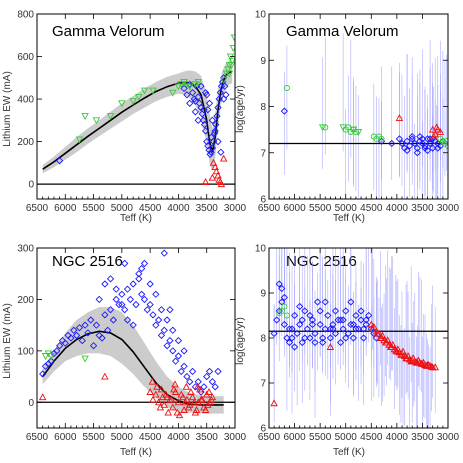  What do you see at coordinates (261, 15) in the screenshot?
I see `y-tick-label: 10` at bounding box center [261, 15].